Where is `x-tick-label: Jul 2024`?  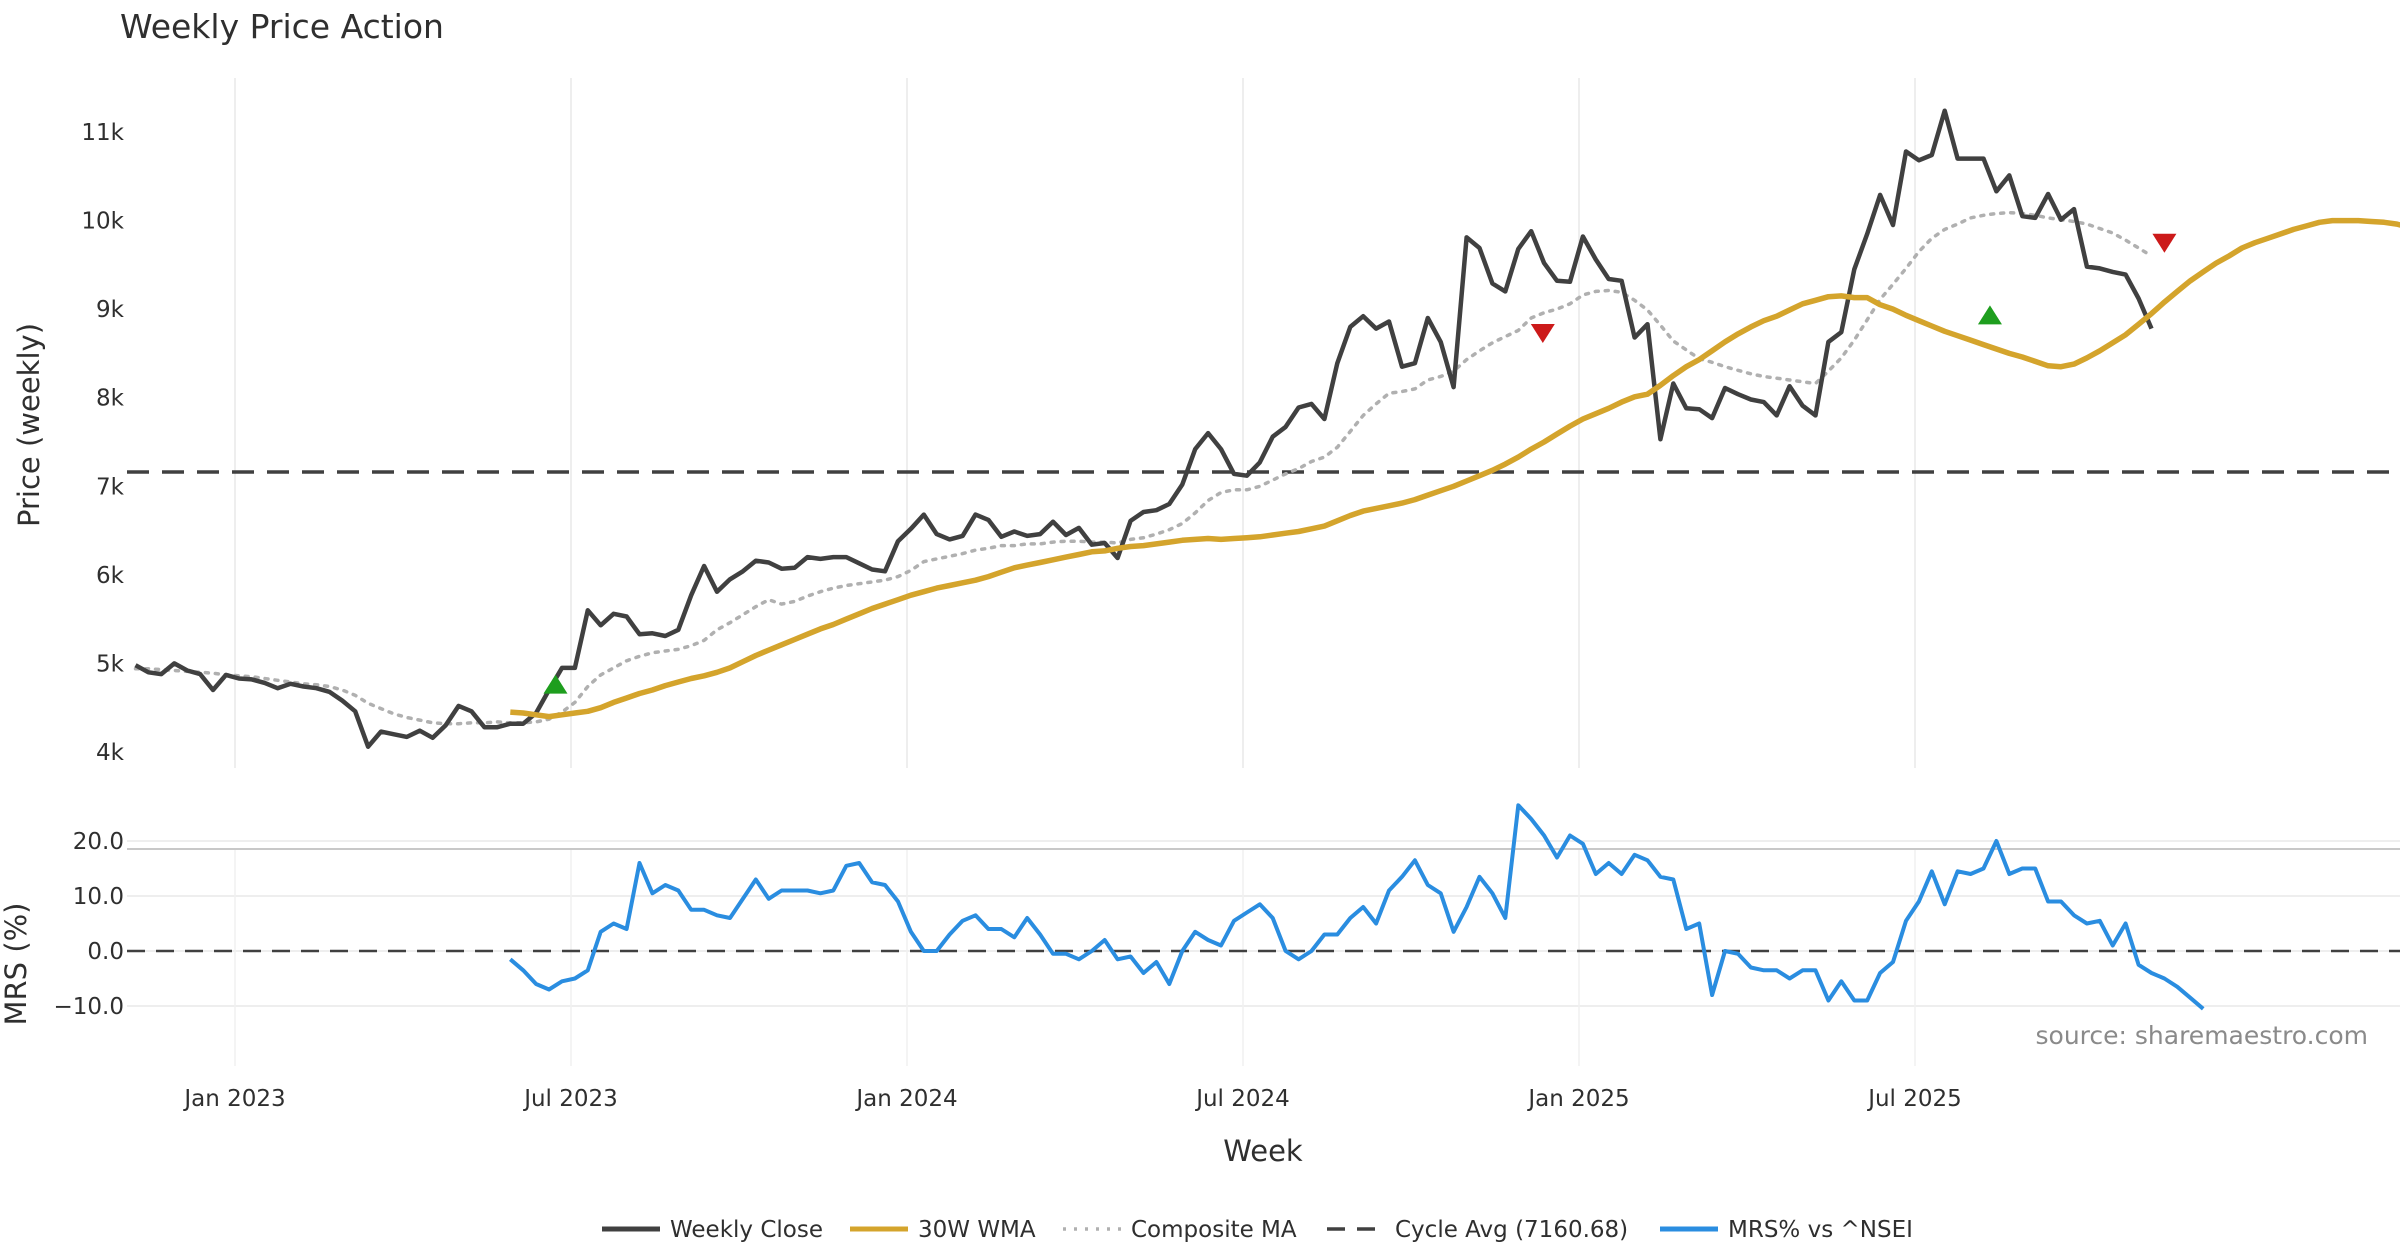
x-tick-label: Jul 2024 is located at coordinates (1242, 1099).